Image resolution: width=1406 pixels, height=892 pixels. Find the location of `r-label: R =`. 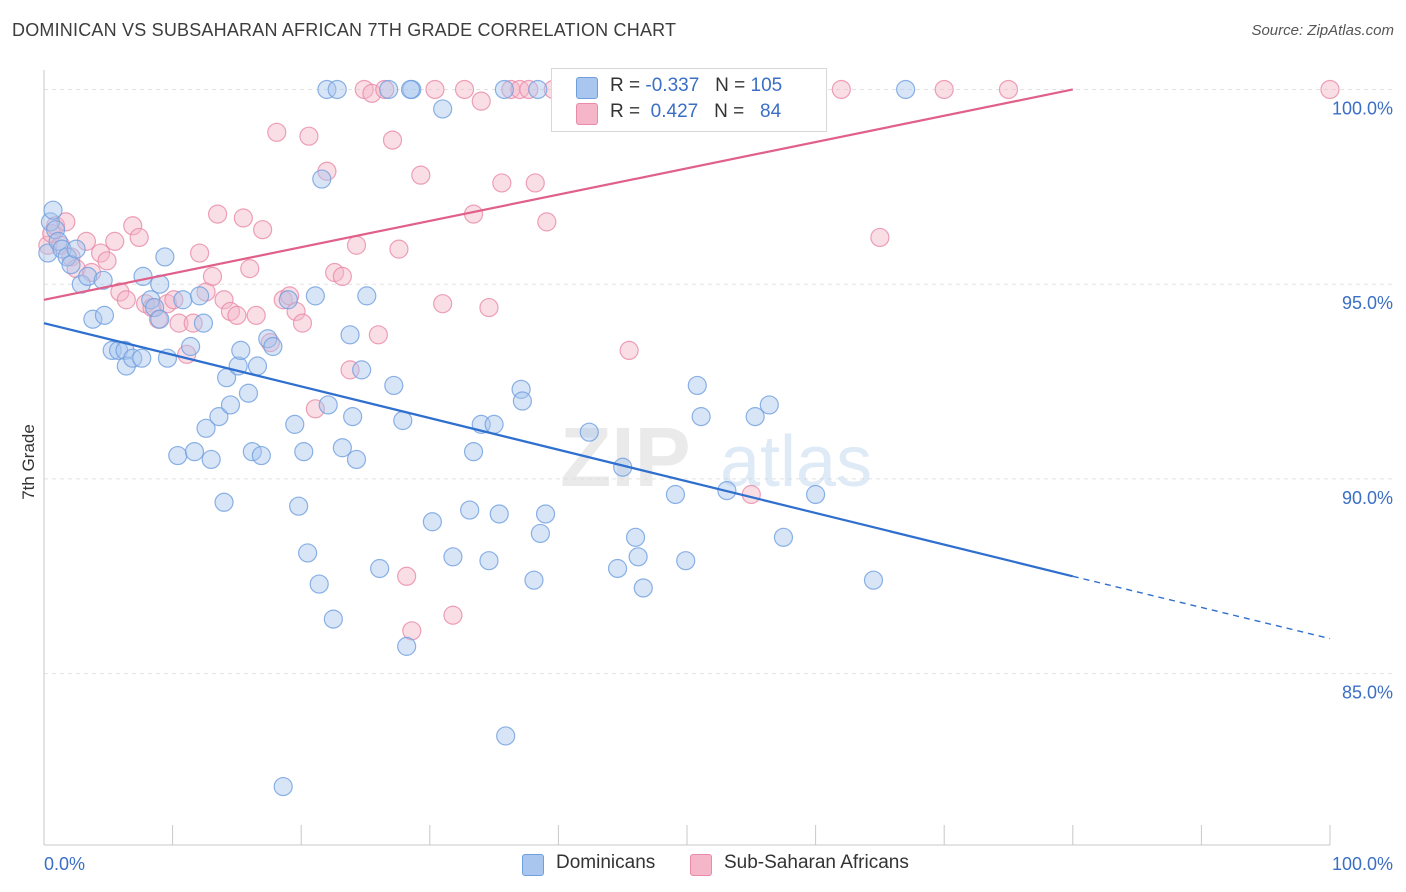

r-label: R = is located at coordinates (625, 85).